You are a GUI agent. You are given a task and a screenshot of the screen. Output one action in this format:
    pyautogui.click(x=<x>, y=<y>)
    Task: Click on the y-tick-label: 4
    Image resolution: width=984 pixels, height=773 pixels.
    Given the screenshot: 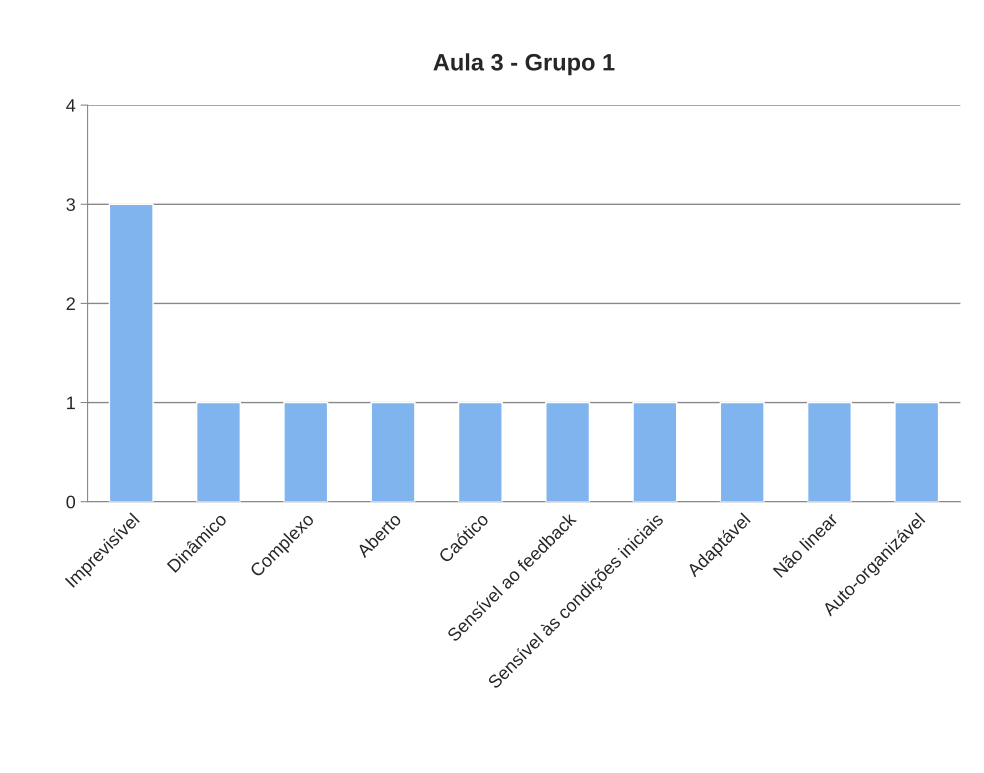 What is the action you would take?
    pyautogui.click(x=71, y=105)
    